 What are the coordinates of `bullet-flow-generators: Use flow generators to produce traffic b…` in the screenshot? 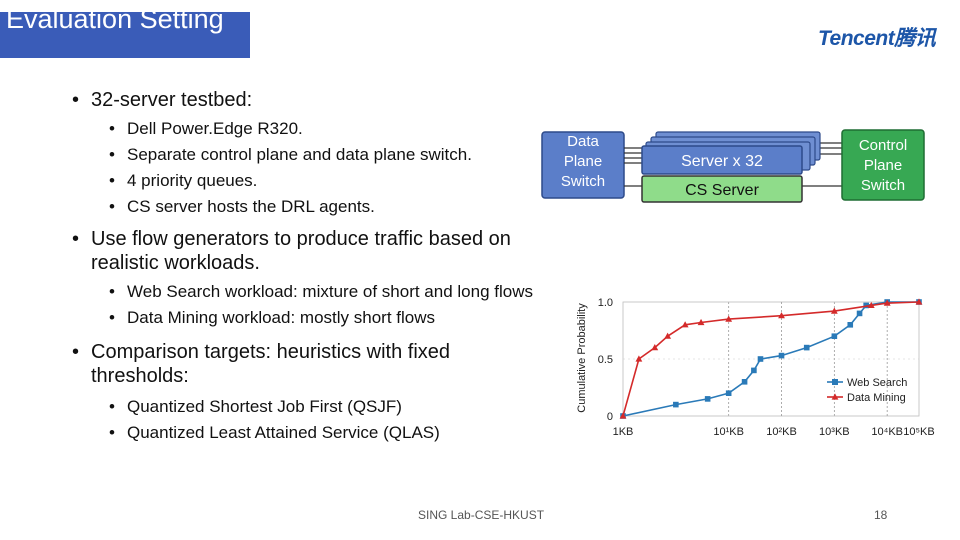 It's located at (322, 251).